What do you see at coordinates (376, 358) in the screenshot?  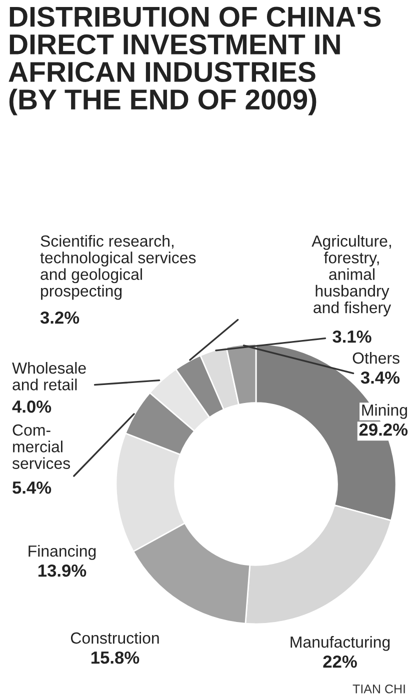 I see `slice-label: Others` at bounding box center [376, 358].